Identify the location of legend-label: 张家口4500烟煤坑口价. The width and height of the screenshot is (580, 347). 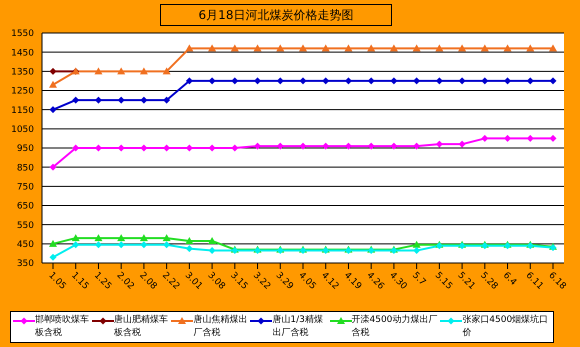
(506, 327).